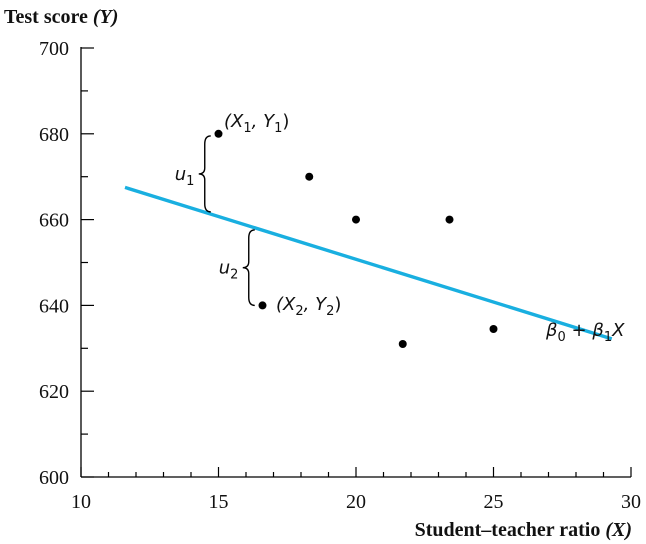 The width and height of the screenshot is (646, 544). What do you see at coordinates (185, 176) in the screenshot?
I see `residual-label: u1` at bounding box center [185, 176].